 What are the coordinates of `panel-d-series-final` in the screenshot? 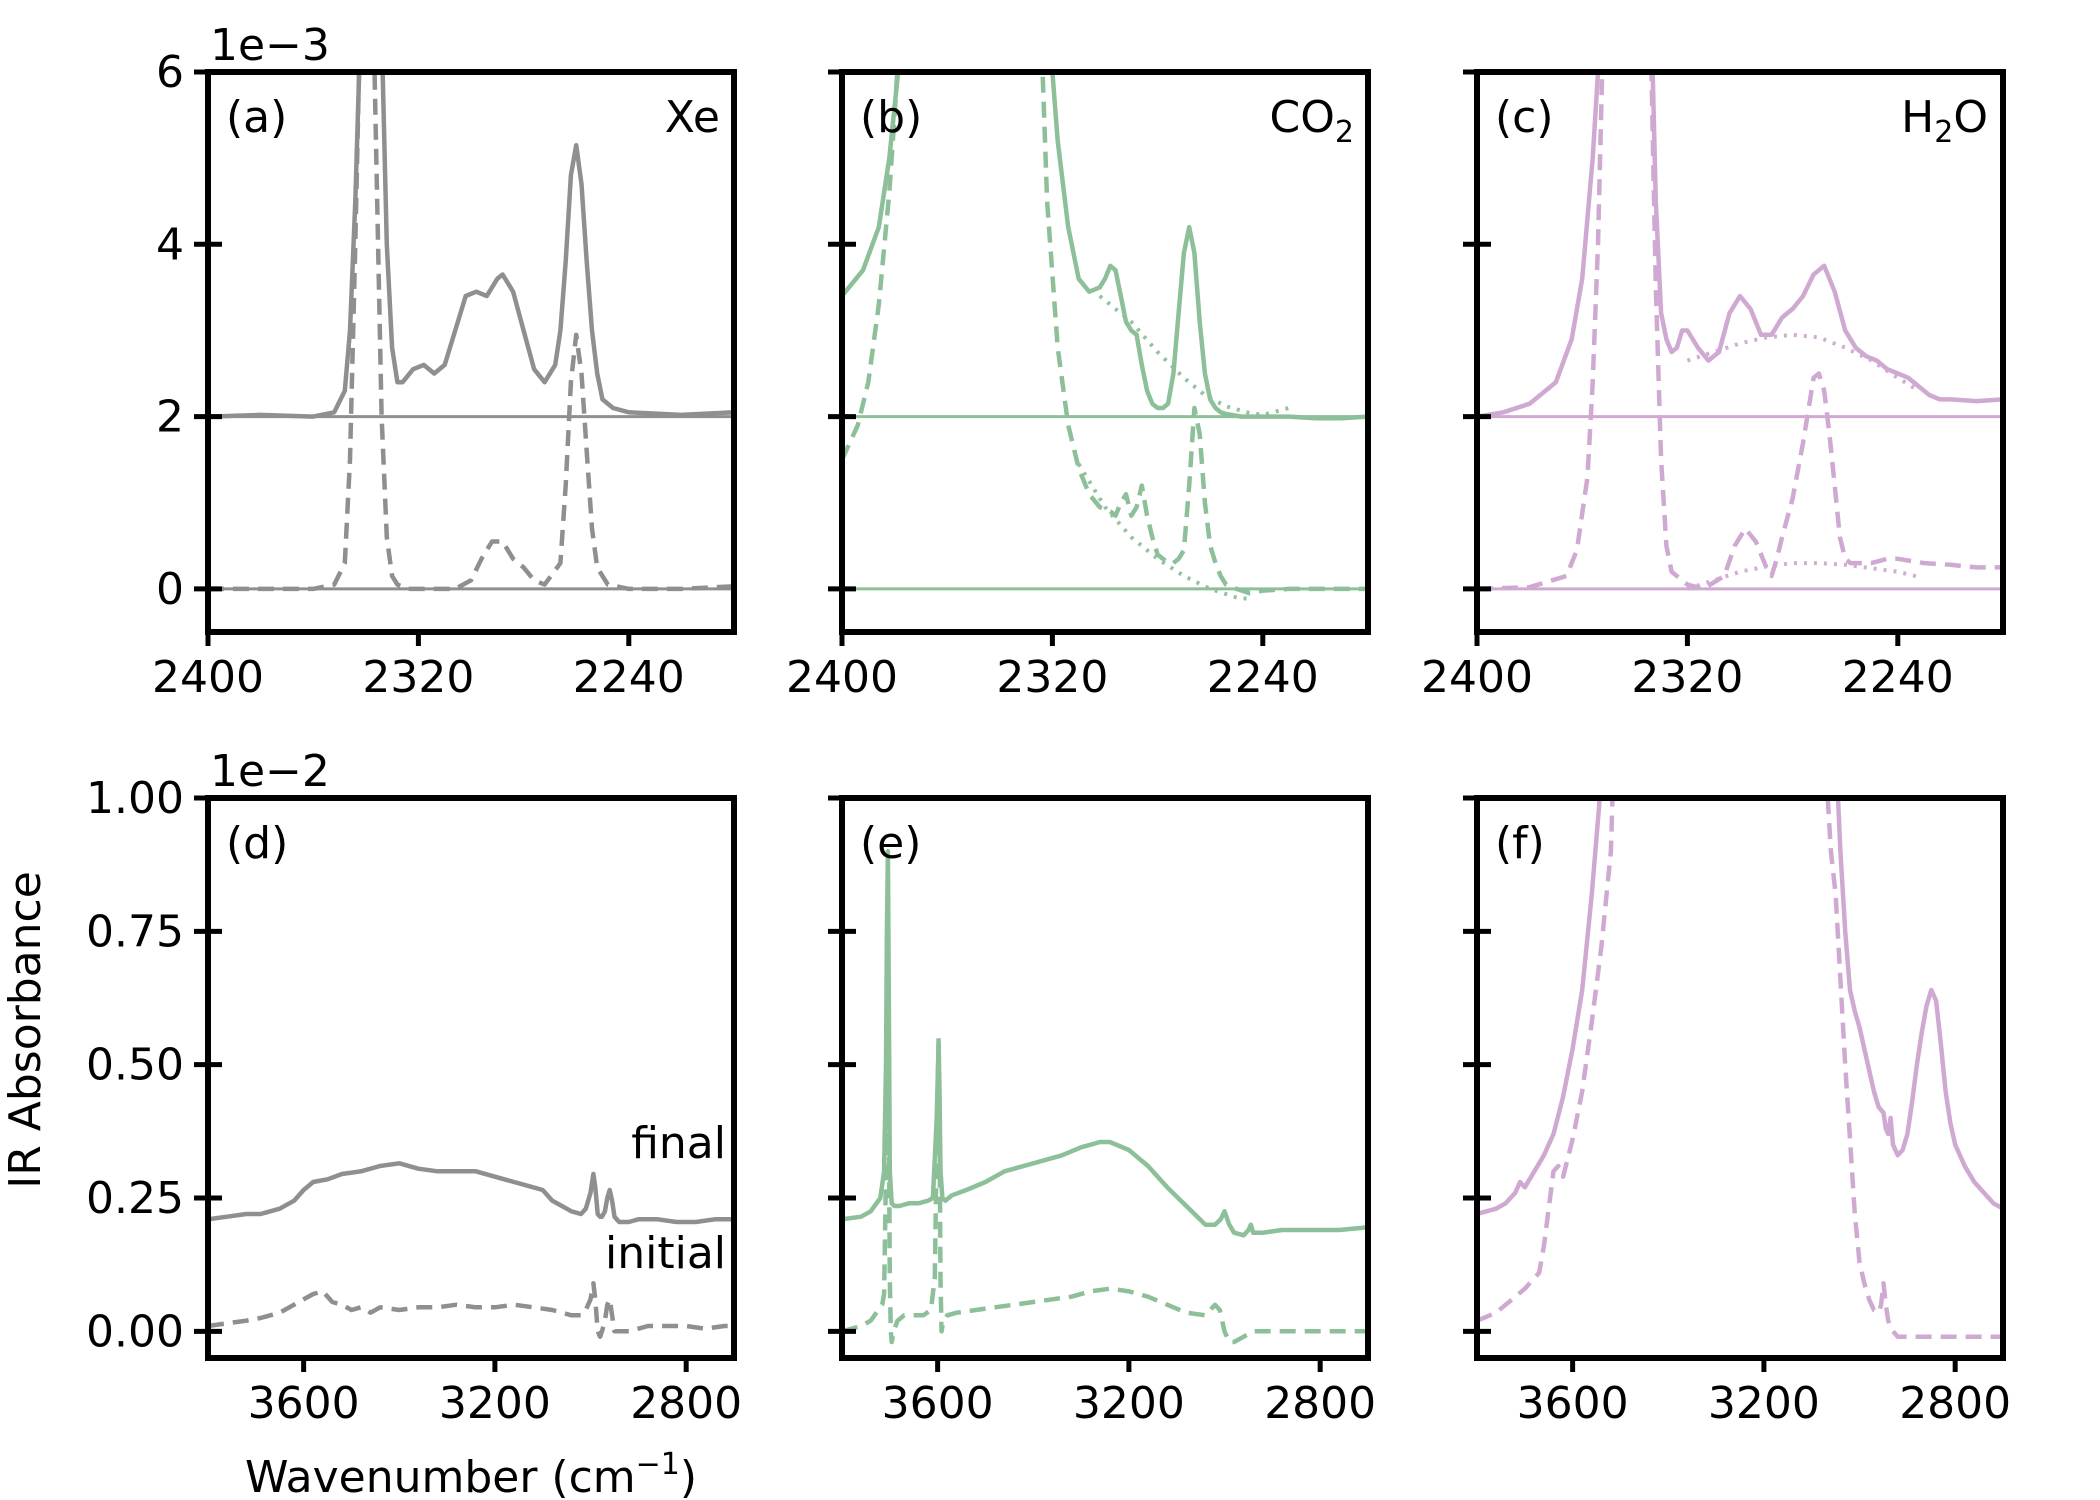 It's located at (471, 1193).